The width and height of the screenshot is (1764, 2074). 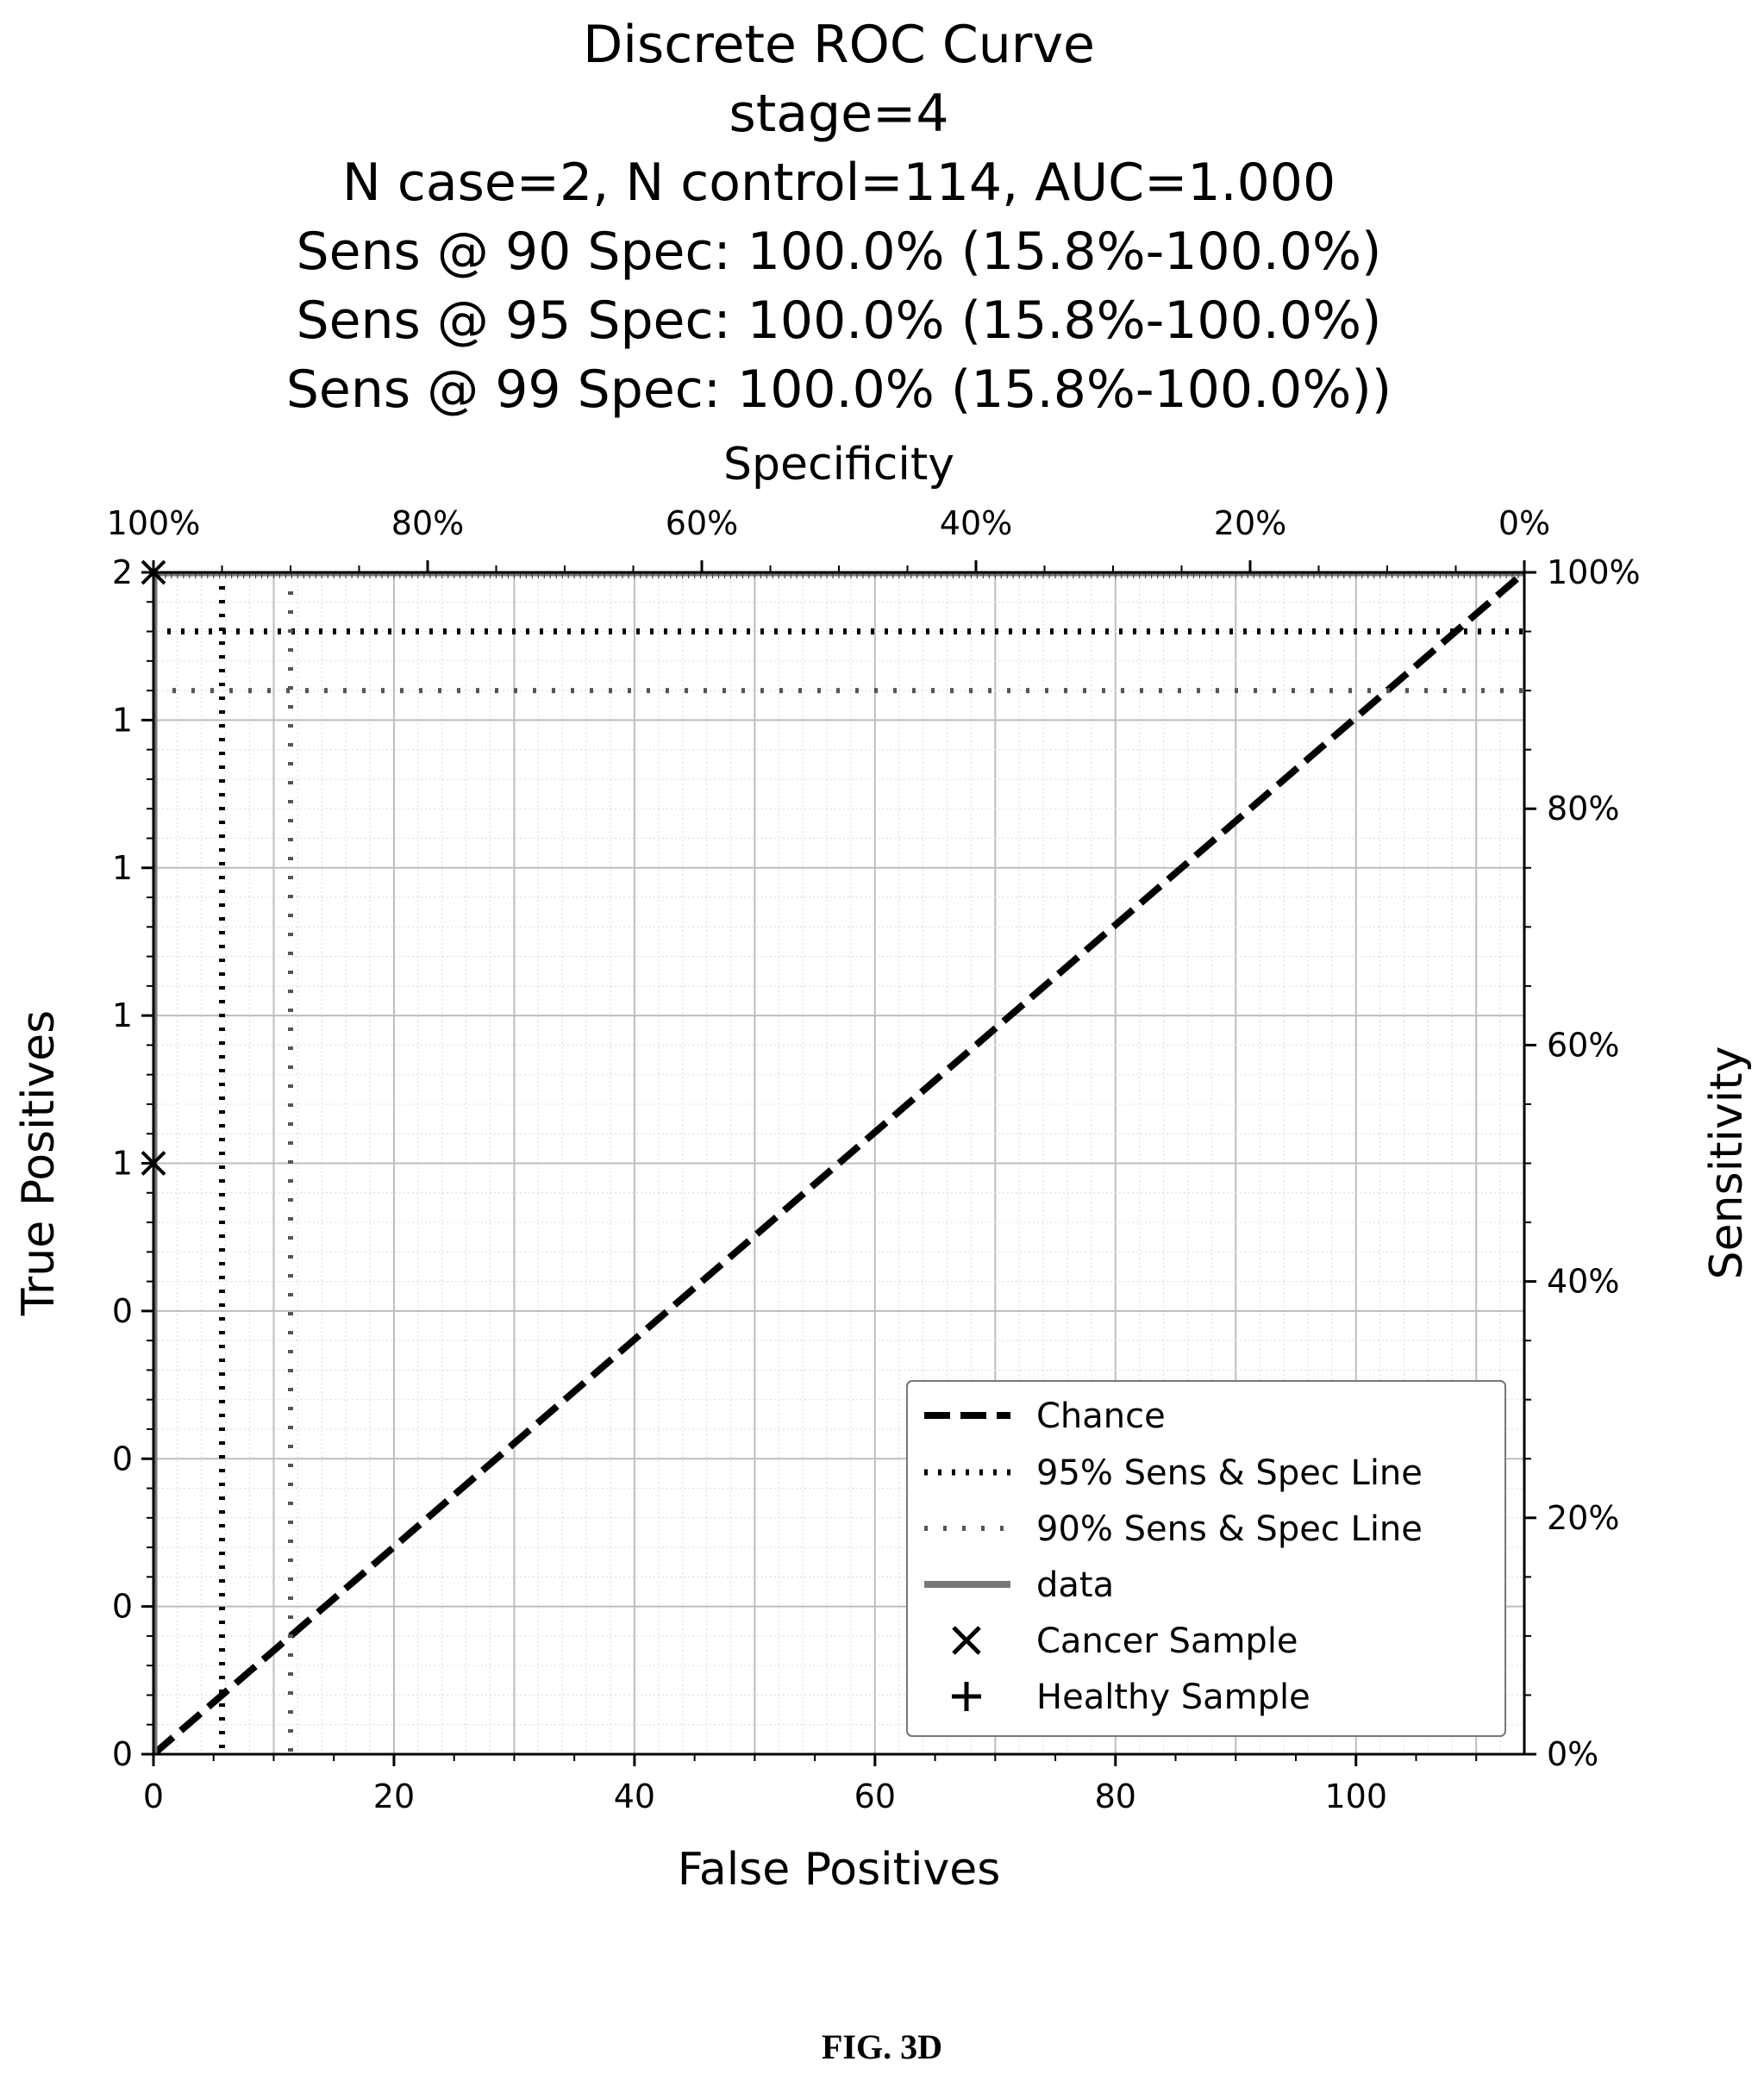 What do you see at coordinates (1075, 1585) in the screenshot?
I see `legend-data-label: data` at bounding box center [1075, 1585].